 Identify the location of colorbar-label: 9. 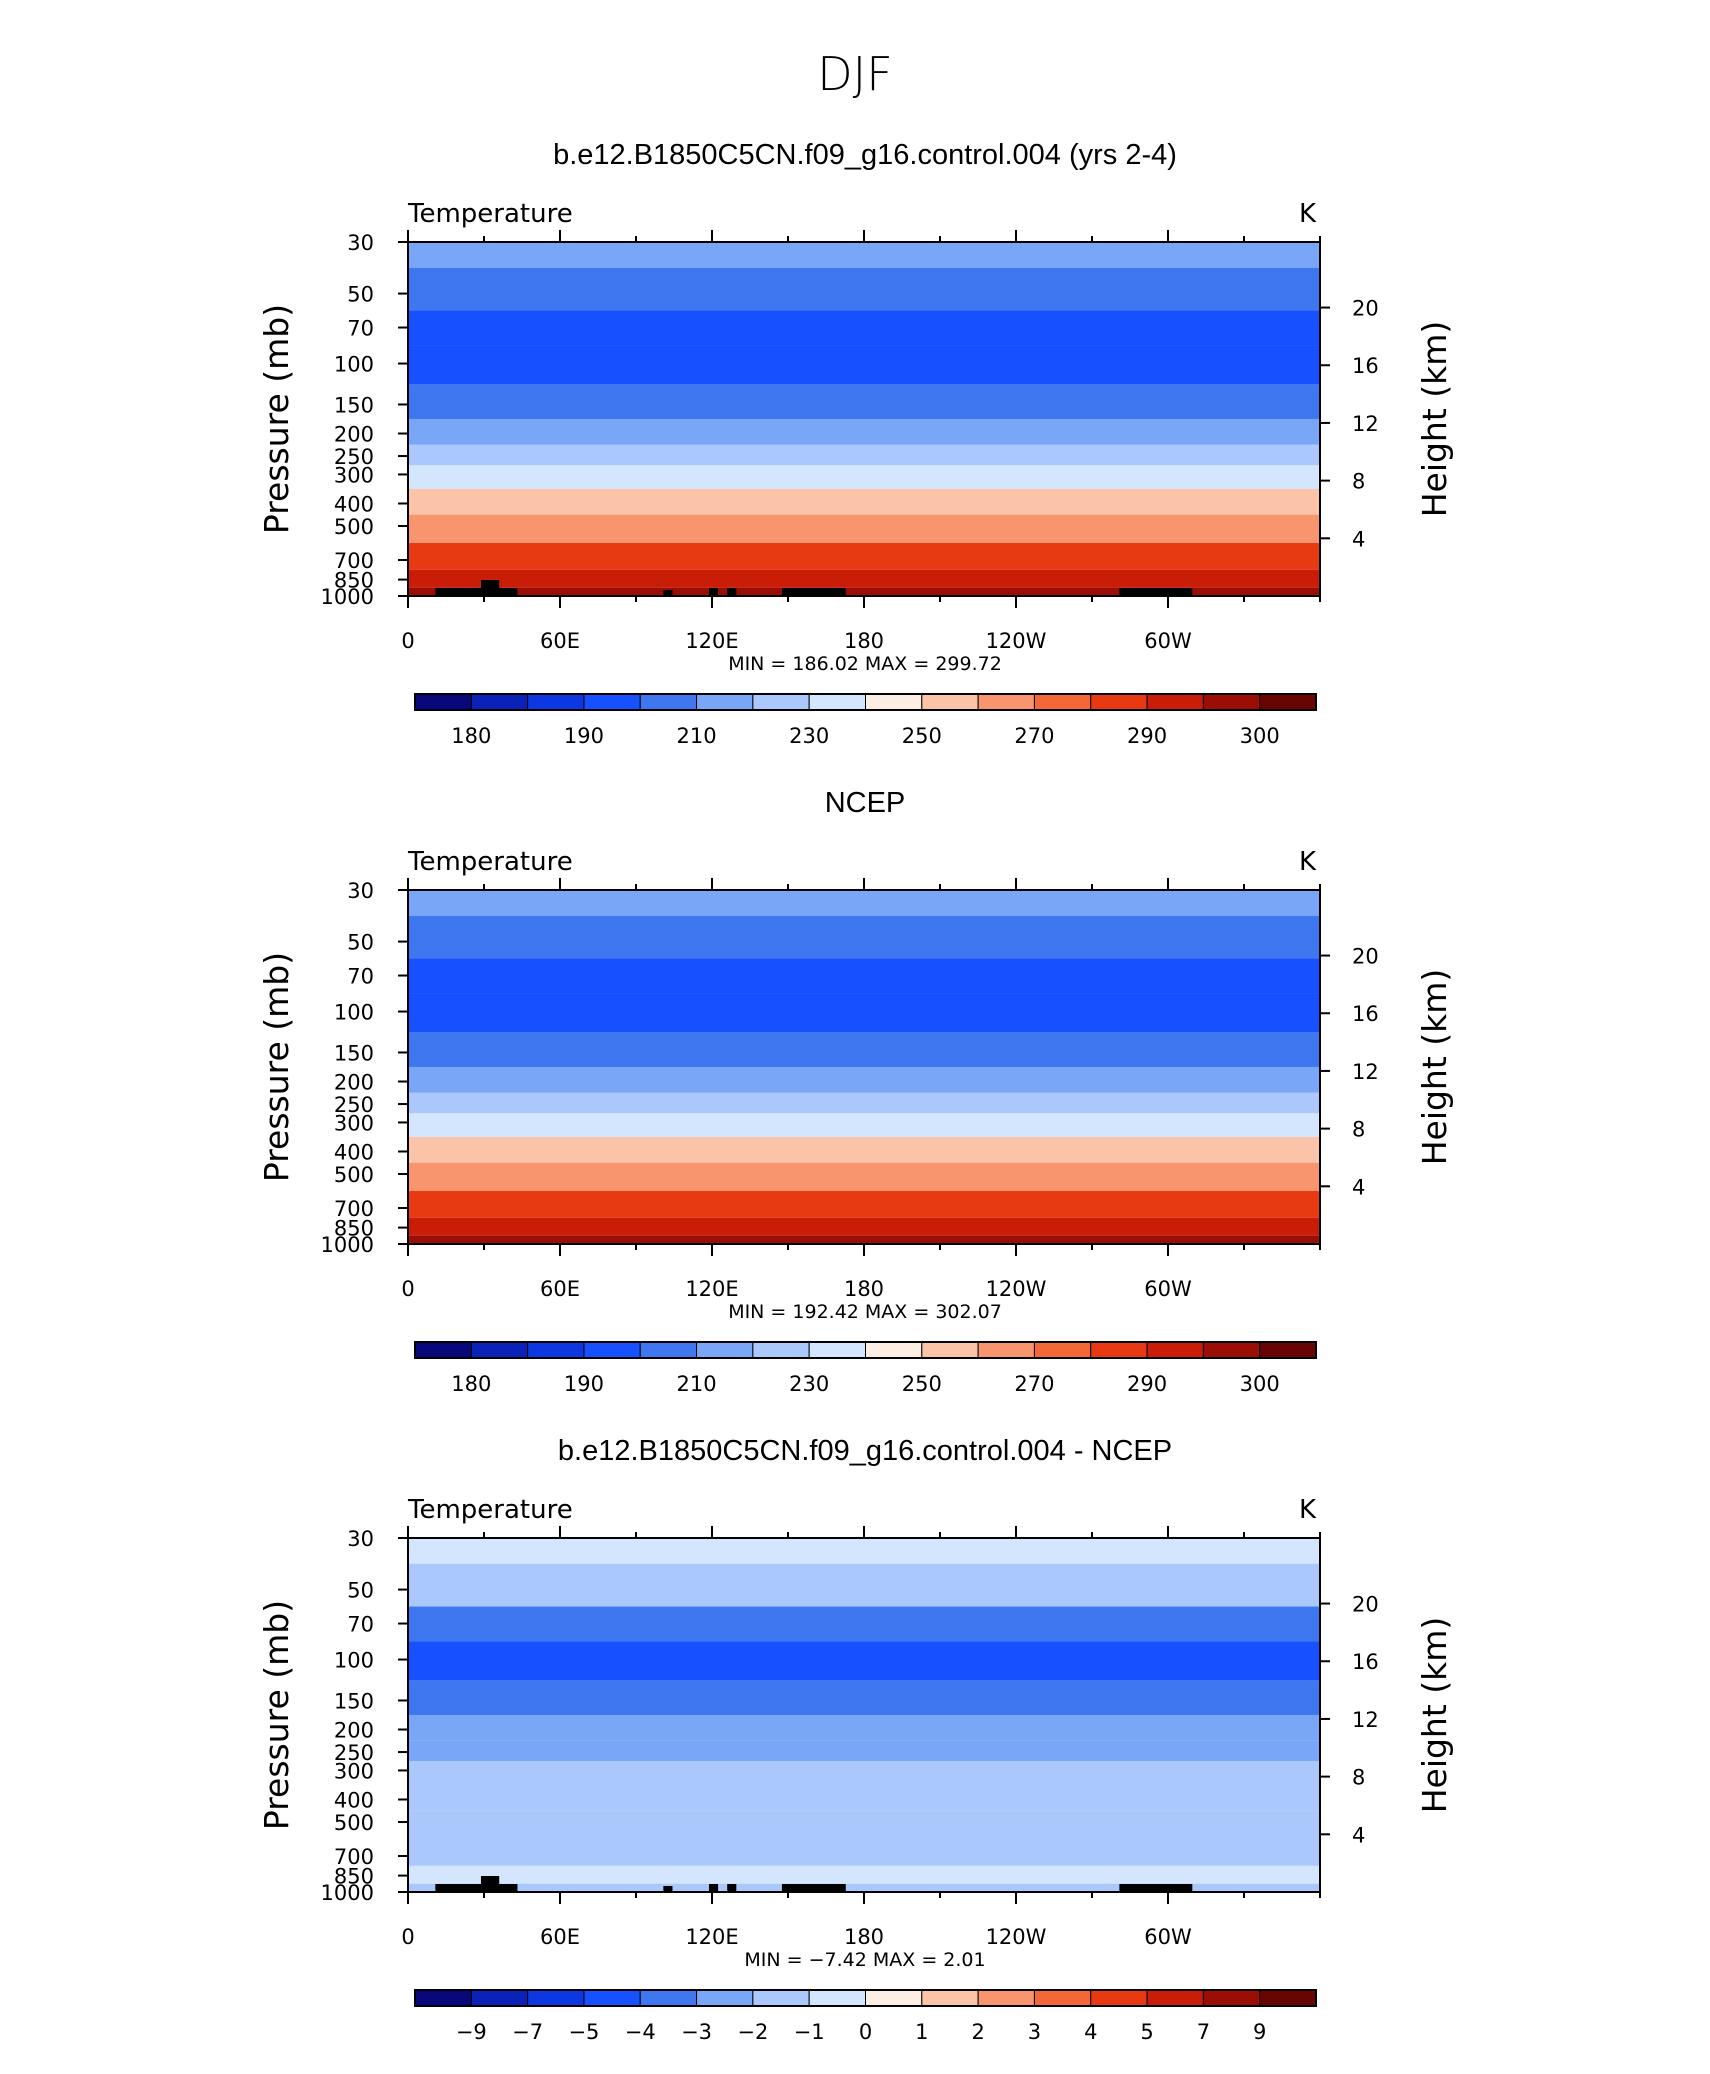
(1259, 2032).